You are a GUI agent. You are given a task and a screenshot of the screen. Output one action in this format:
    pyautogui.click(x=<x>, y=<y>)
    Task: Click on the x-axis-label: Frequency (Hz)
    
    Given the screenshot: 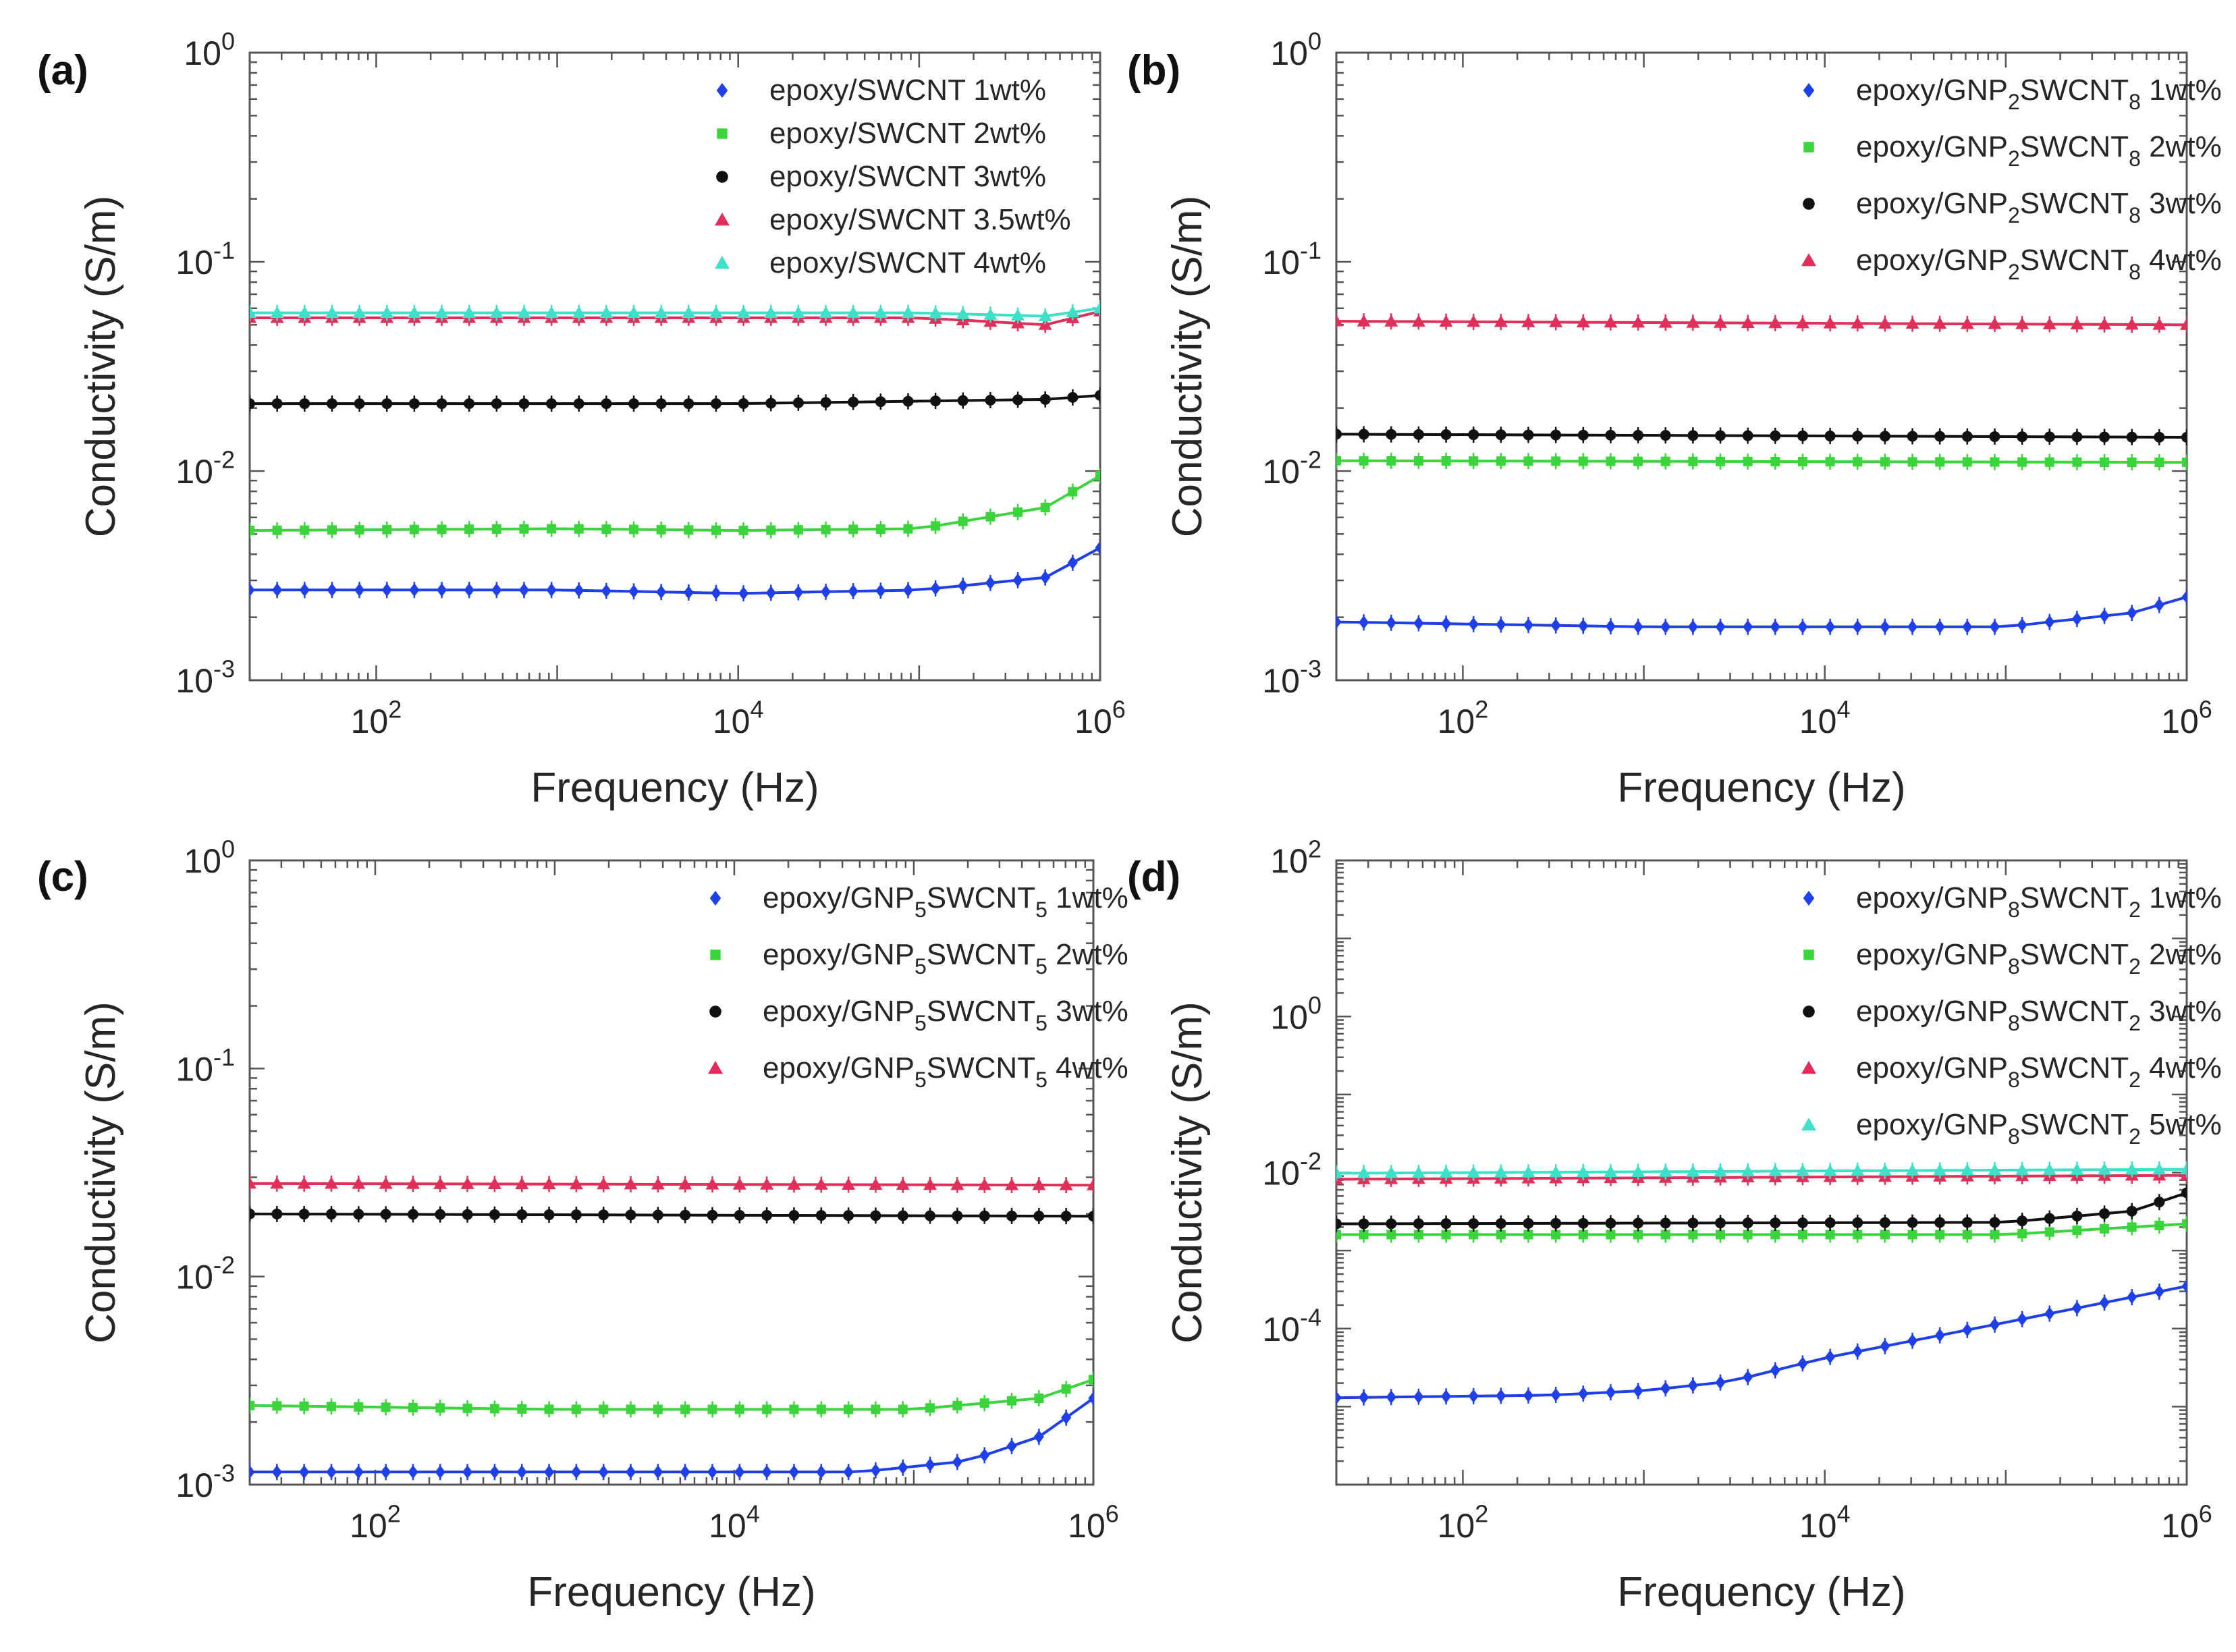 What is the action you would take?
    pyautogui.click(x=675, y=788)
    